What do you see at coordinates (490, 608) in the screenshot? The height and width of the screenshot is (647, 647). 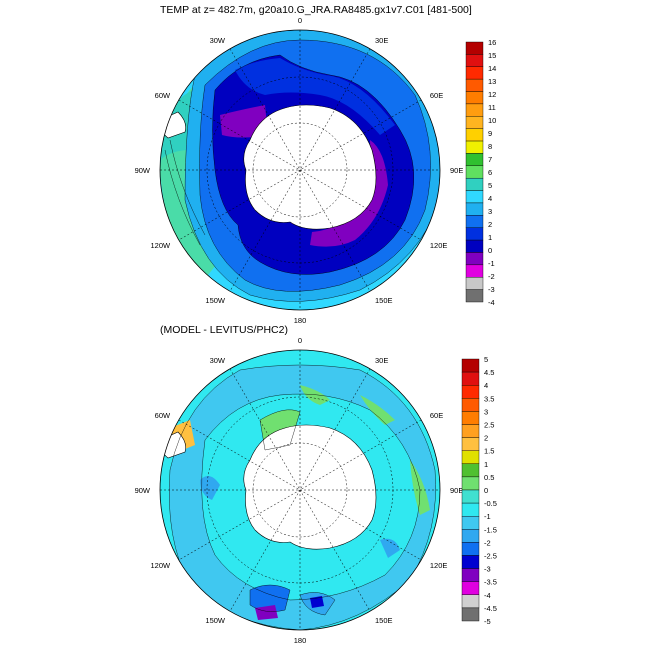 I see `colorbar-label: -4.5` at bounding box center [490, 608].